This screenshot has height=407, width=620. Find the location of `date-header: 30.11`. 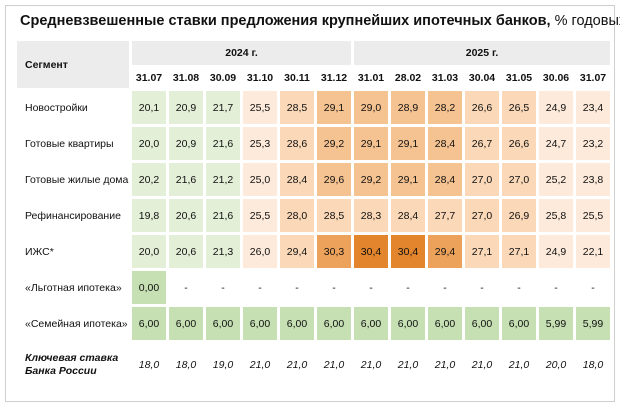

date-header: 30.11 is located at coordinates (297, 78).